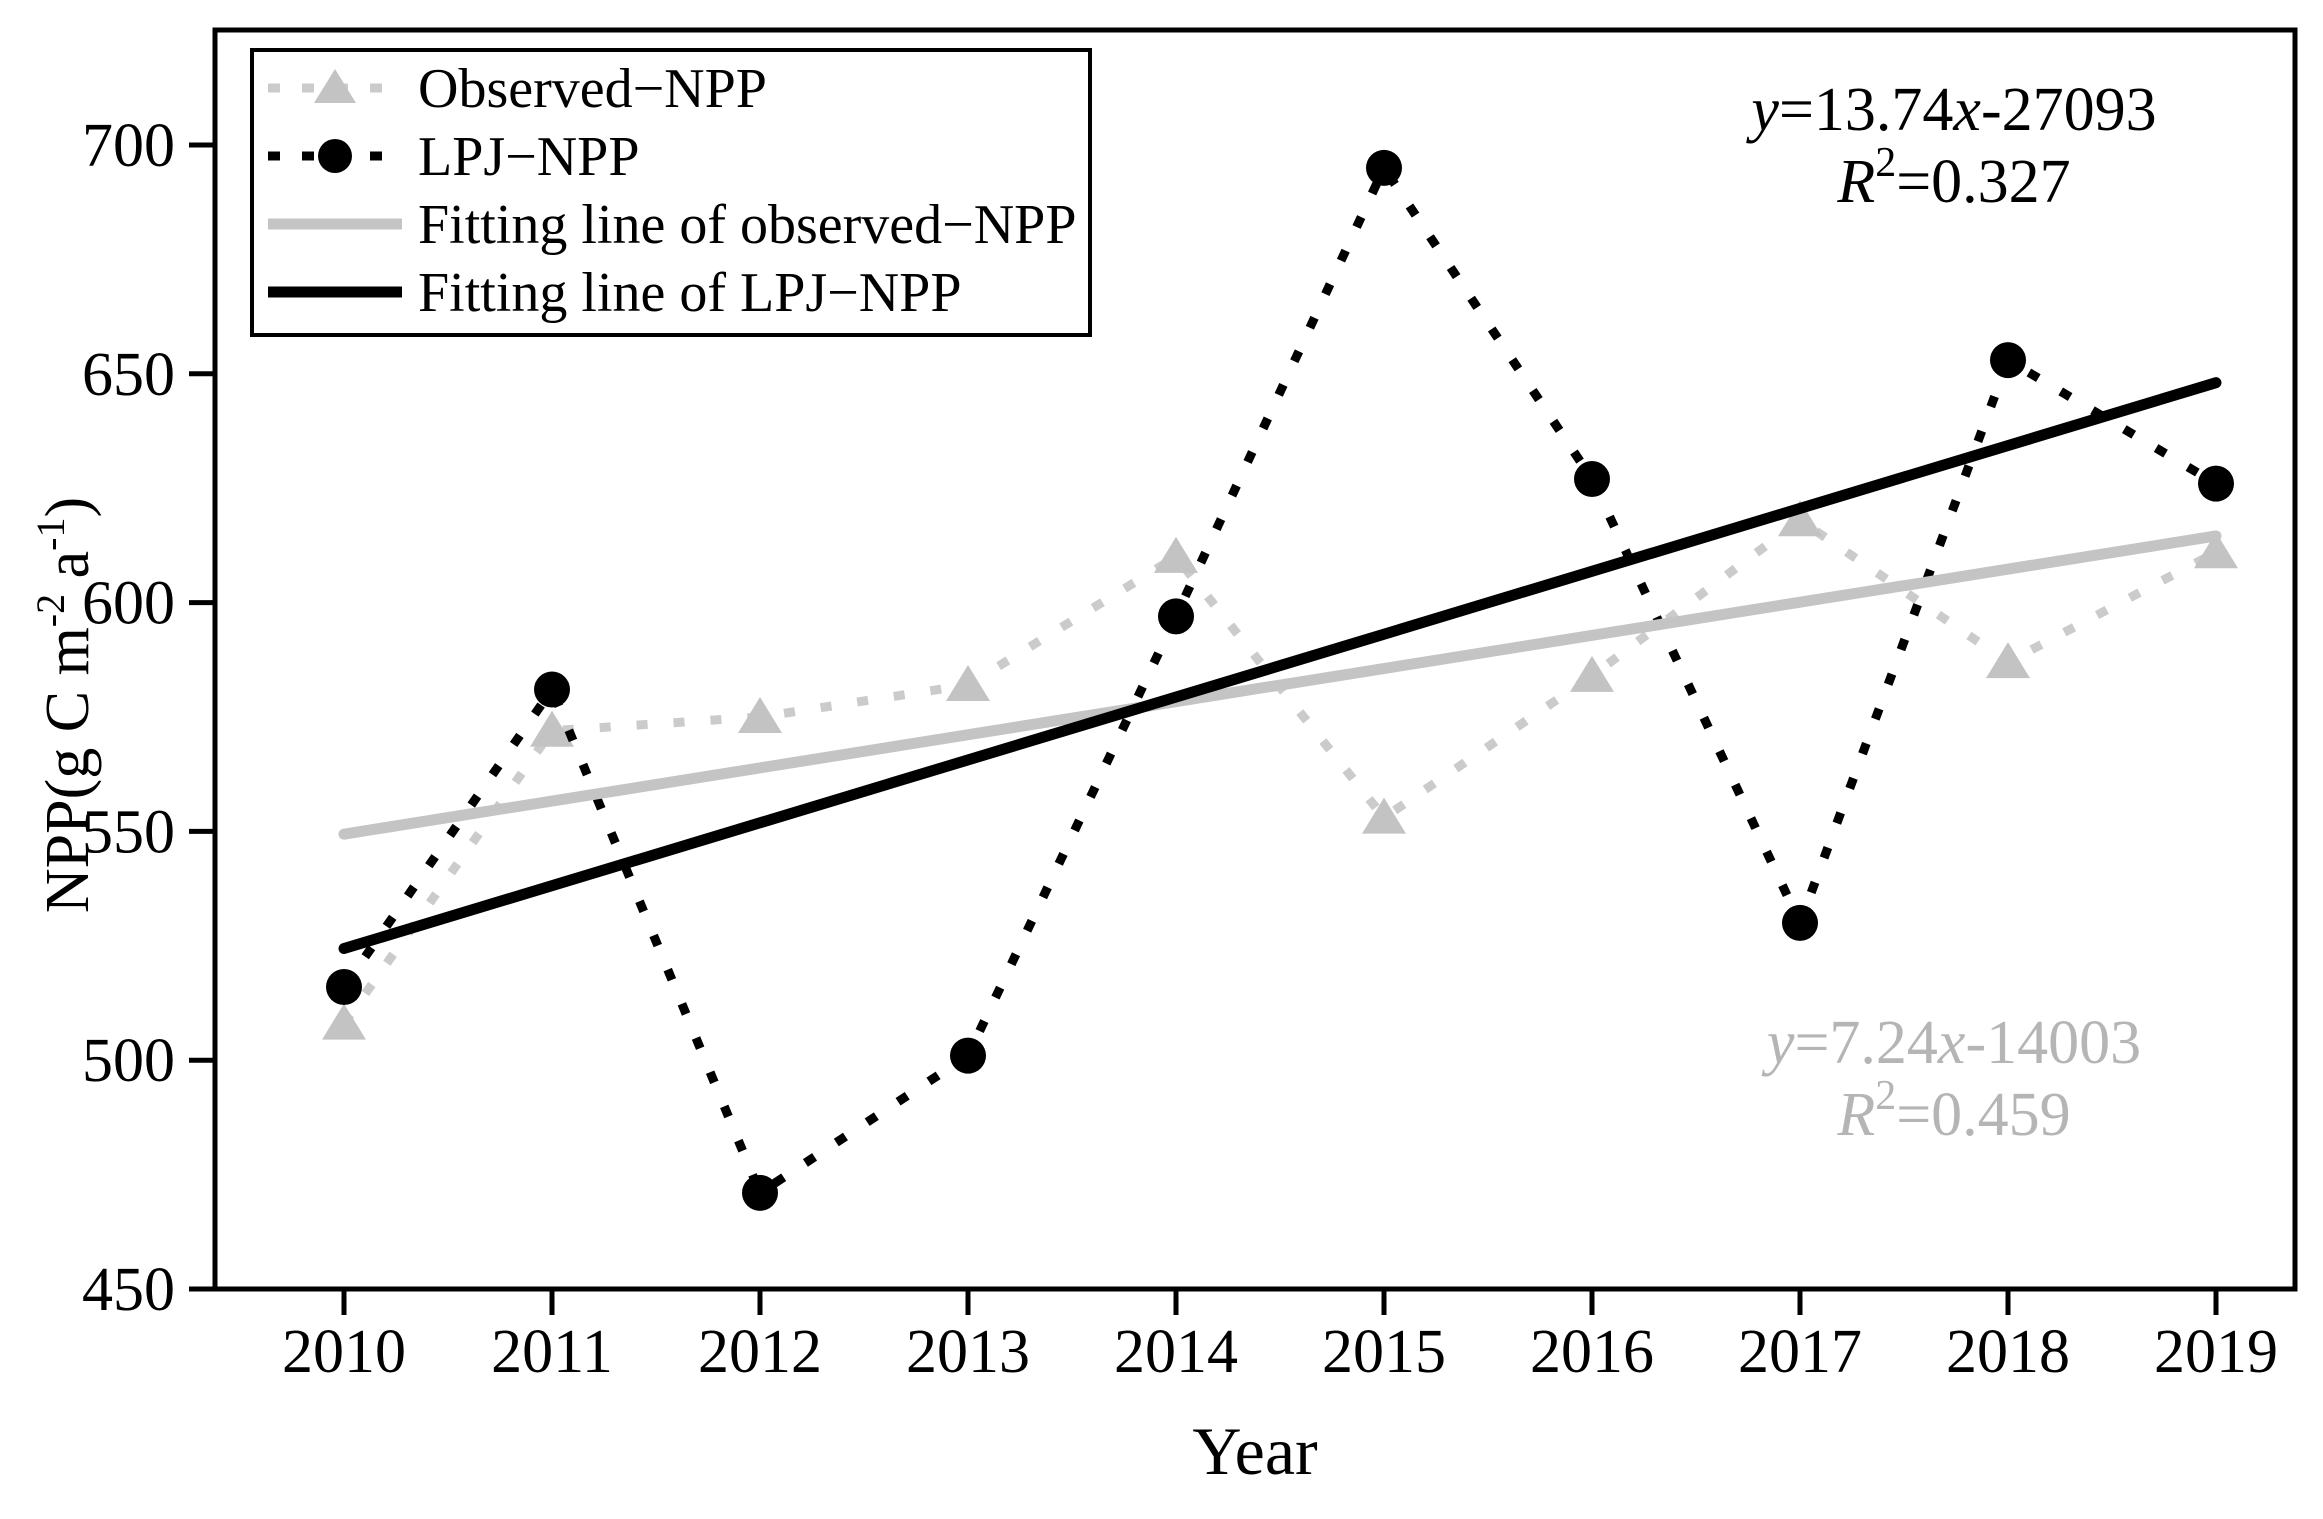 This screenshot has width=2323, height=1519. Describe the element at coordinates (1592, 1352) in the screenshot. I see `x-tick-label: 2016` at that location.